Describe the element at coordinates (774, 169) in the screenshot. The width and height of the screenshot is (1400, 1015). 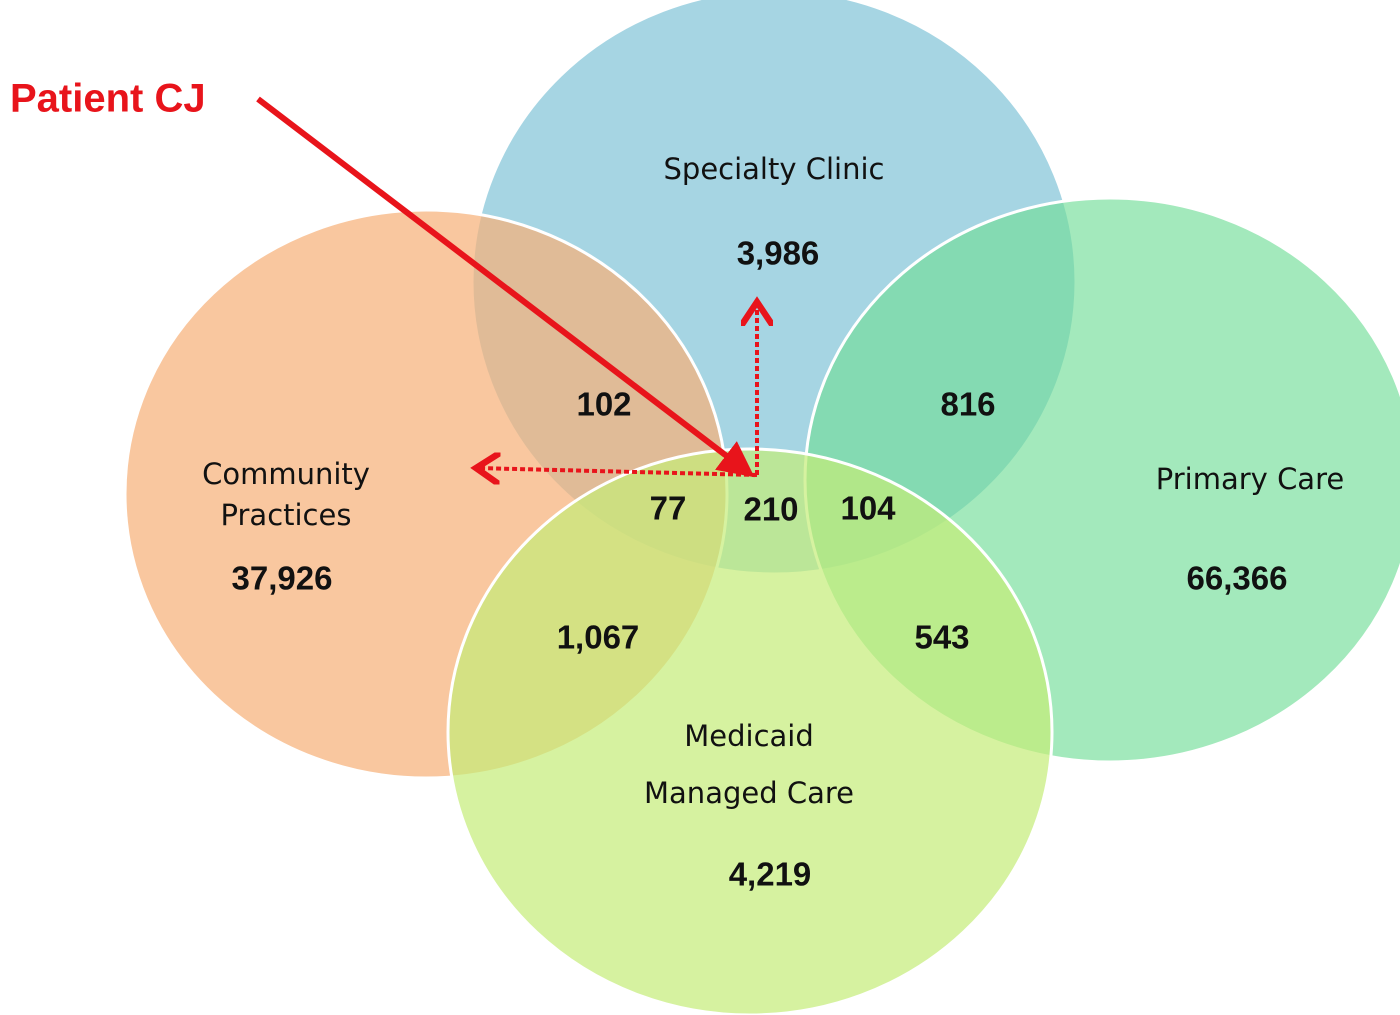
I see `set-label: Specialty Clinic` at that location.